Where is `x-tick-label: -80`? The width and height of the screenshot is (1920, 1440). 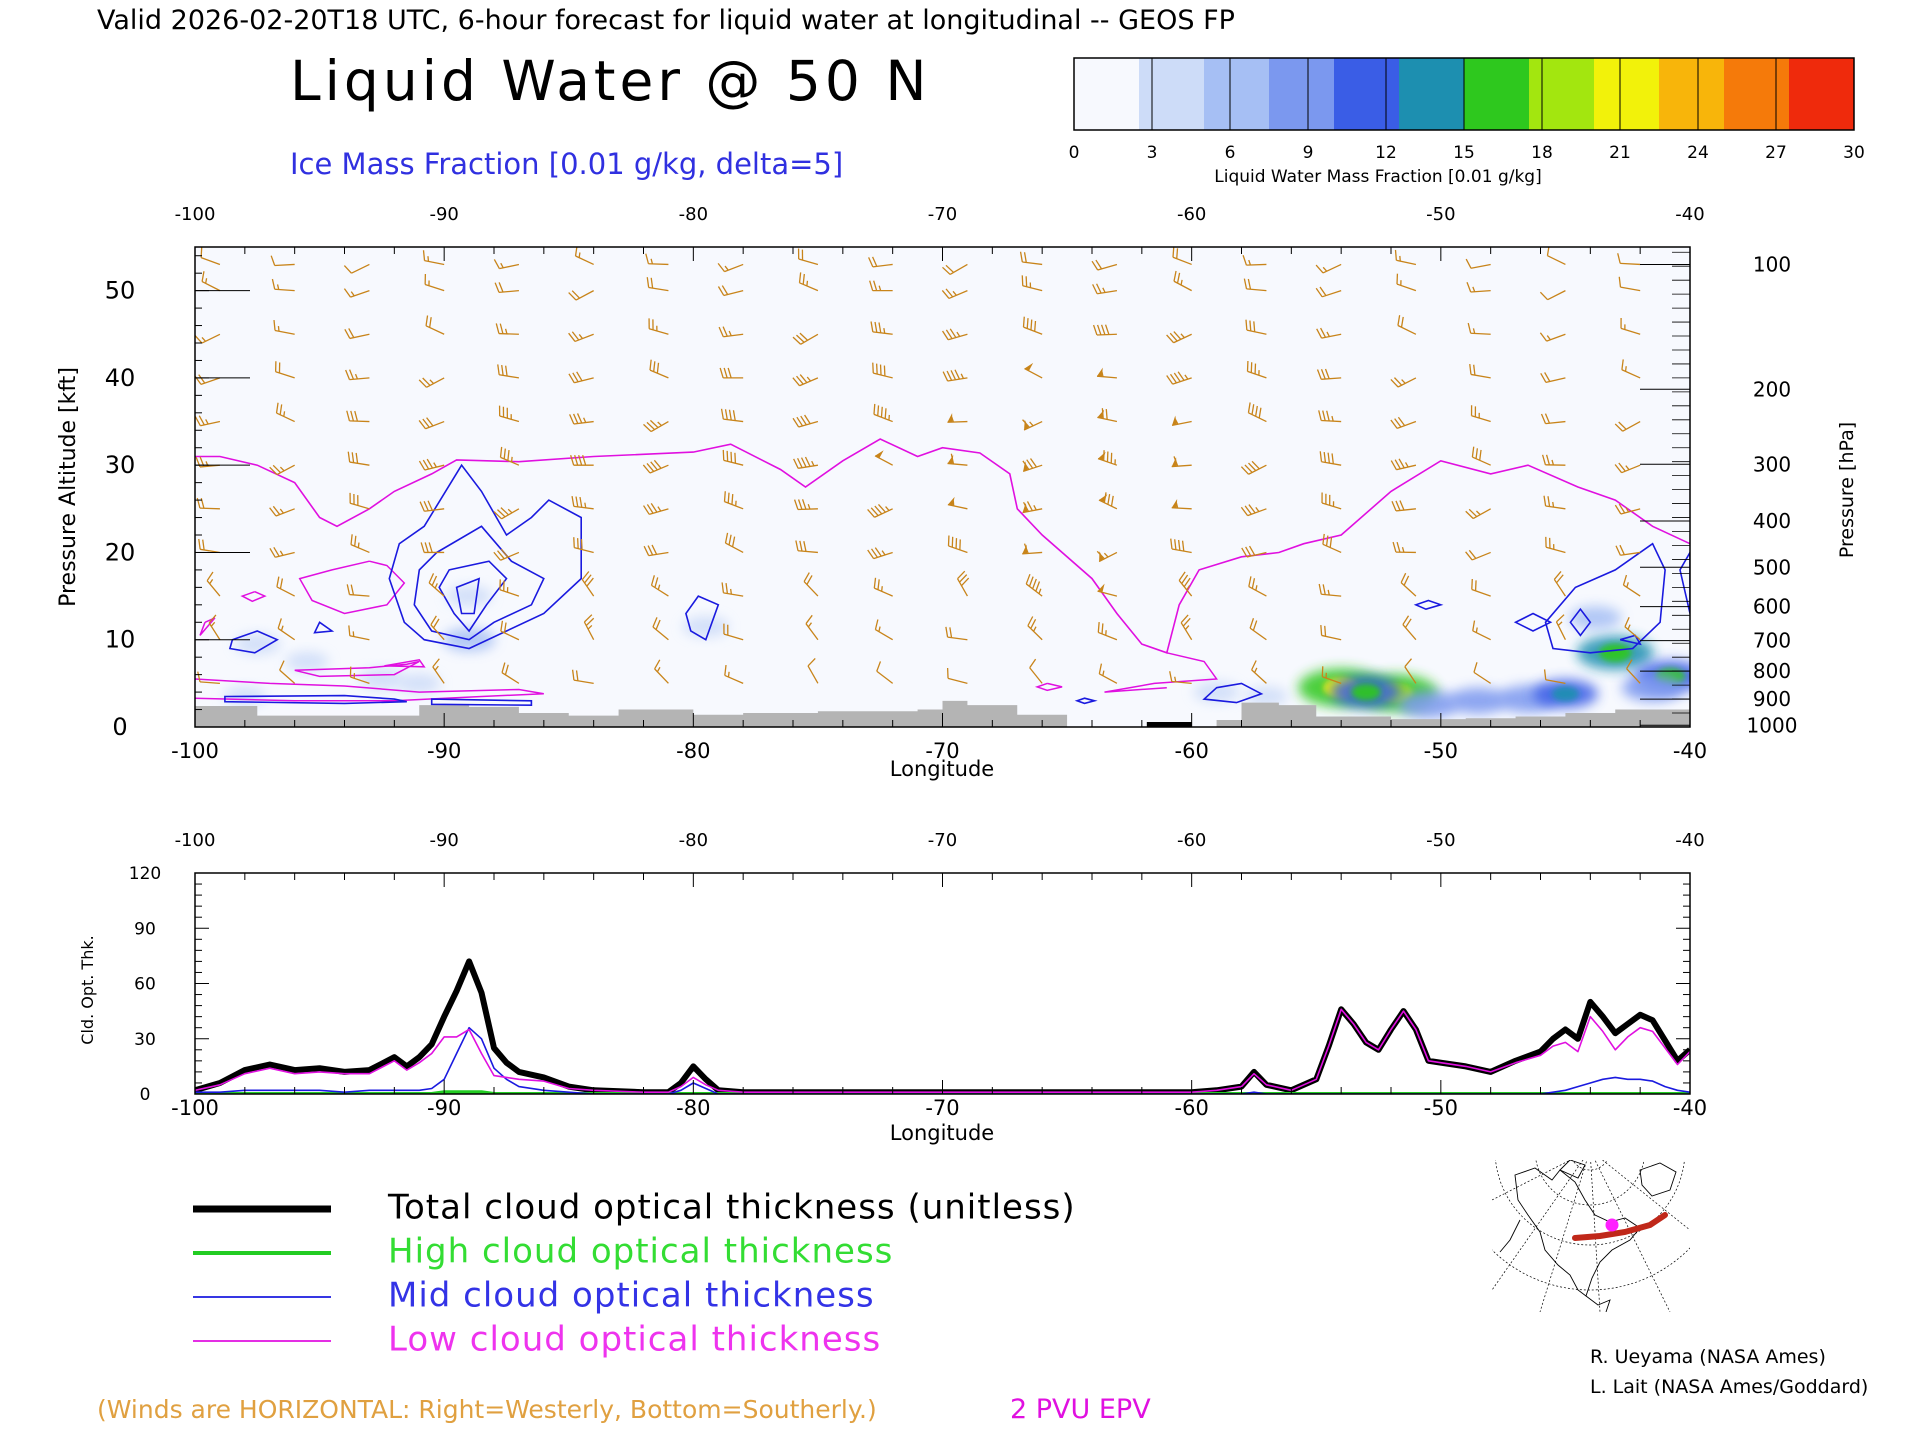
x-tick-label: -80 is located at coordinates (693, 751).